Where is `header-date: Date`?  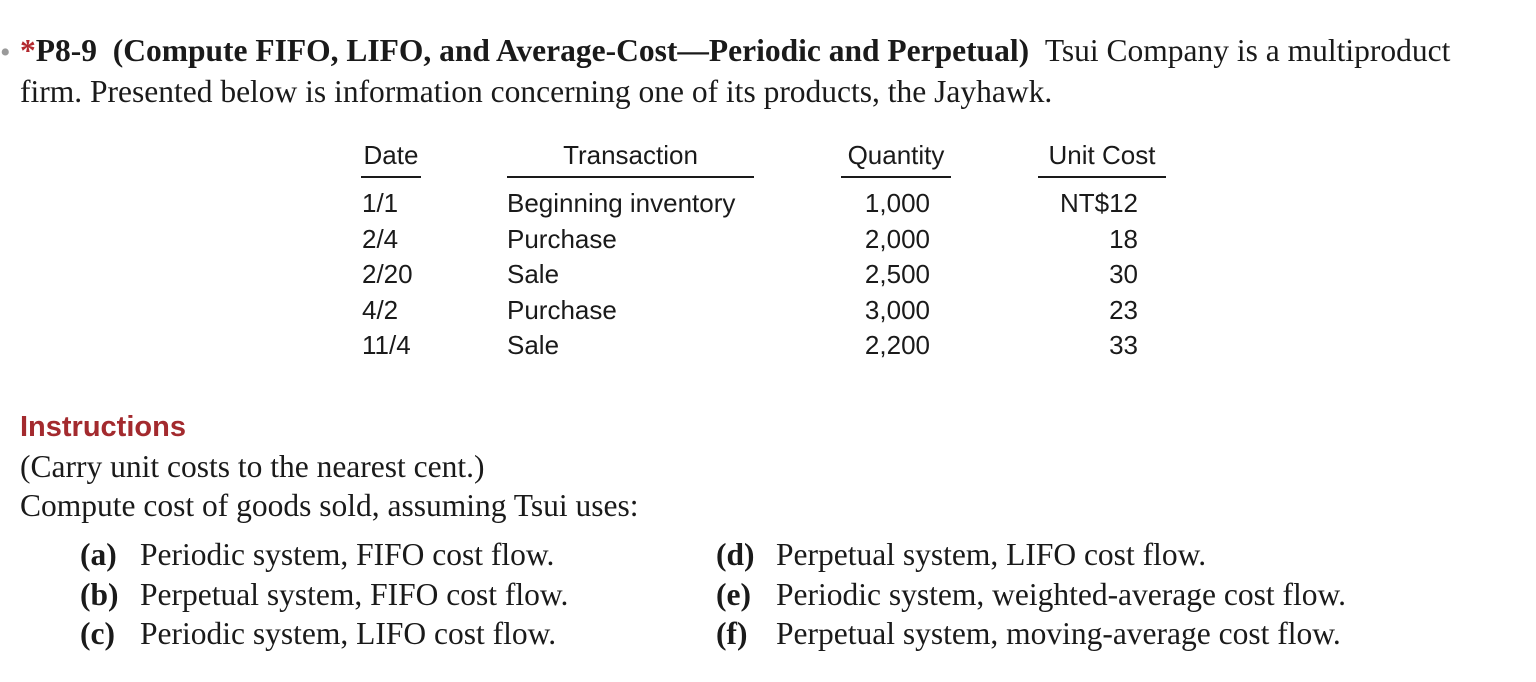
header-date: Date is located at coordinates (391, 155).